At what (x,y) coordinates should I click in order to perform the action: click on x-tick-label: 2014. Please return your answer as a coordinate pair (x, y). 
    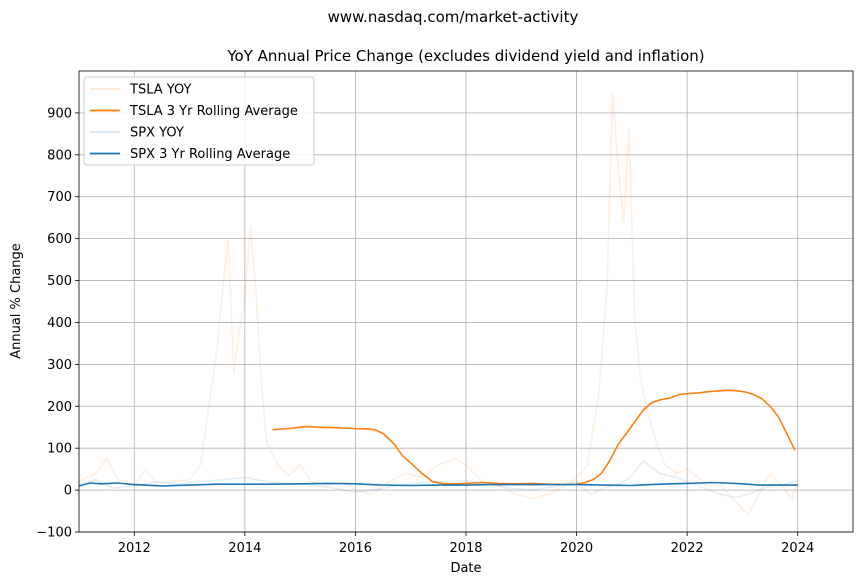
    Looking at the image, I should click on (244, 548).